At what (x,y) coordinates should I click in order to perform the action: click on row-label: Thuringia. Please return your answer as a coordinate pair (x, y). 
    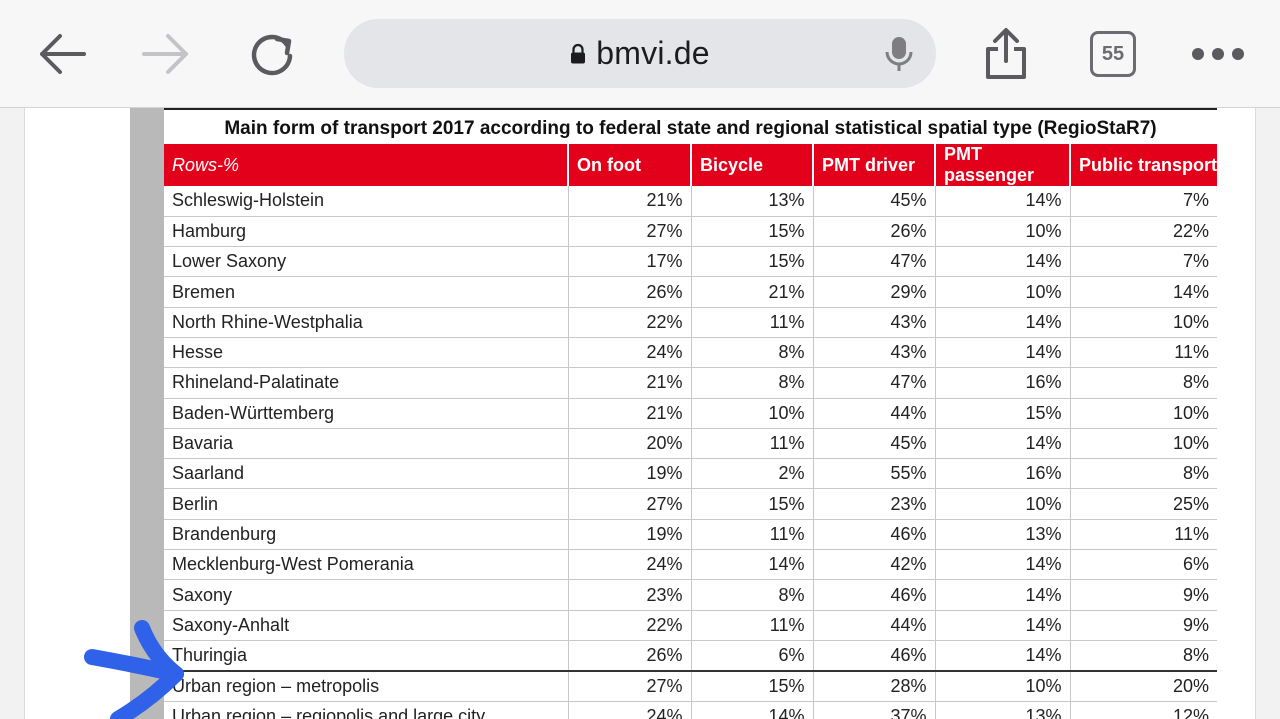
    Looking at the image, I should click on (366, 656).